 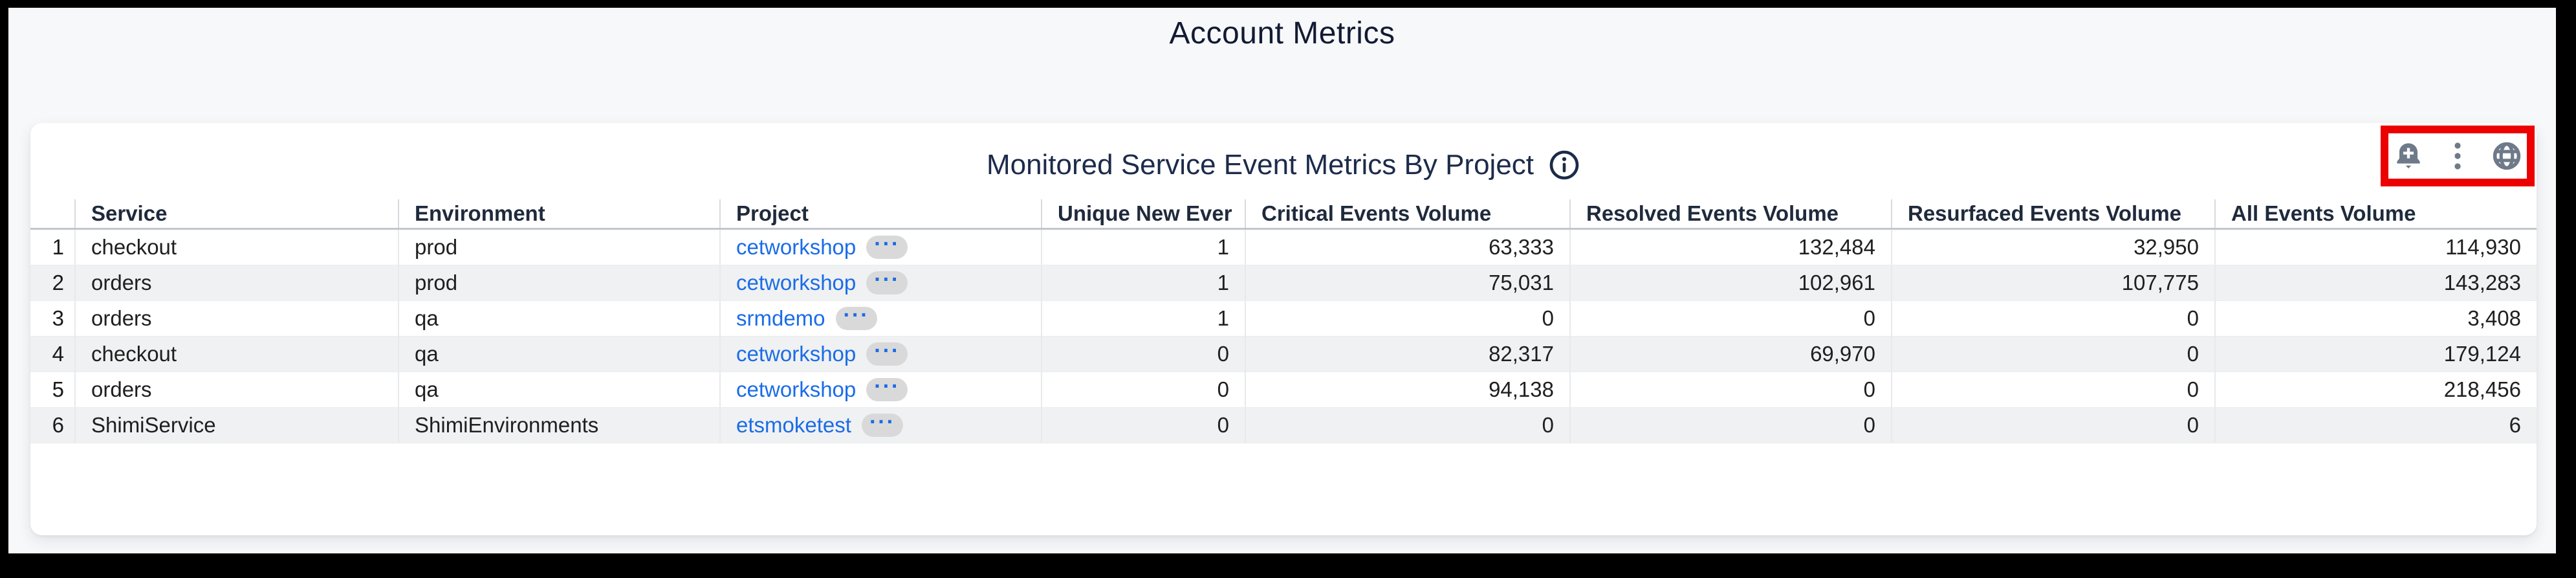 What do you see at coordinates (58, 354) in the screenshot?
I see `cell-num: 4` at bounding box center [58, 354].